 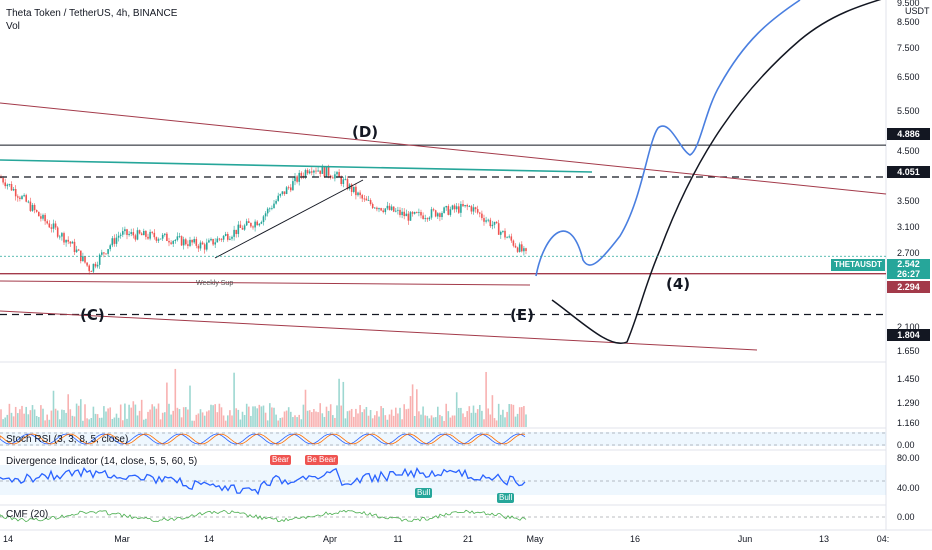 What do you see at coordinates (296, 166) in the screenshot?
I see `teal-resistance-line` at bounding box center [296, 166].